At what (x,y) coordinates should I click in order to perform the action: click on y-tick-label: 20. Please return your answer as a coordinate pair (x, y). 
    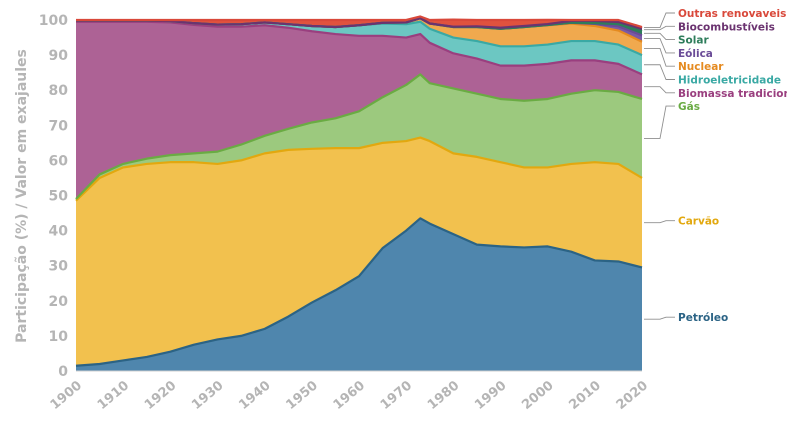
    Looking at the image, I should click on (59, 302).